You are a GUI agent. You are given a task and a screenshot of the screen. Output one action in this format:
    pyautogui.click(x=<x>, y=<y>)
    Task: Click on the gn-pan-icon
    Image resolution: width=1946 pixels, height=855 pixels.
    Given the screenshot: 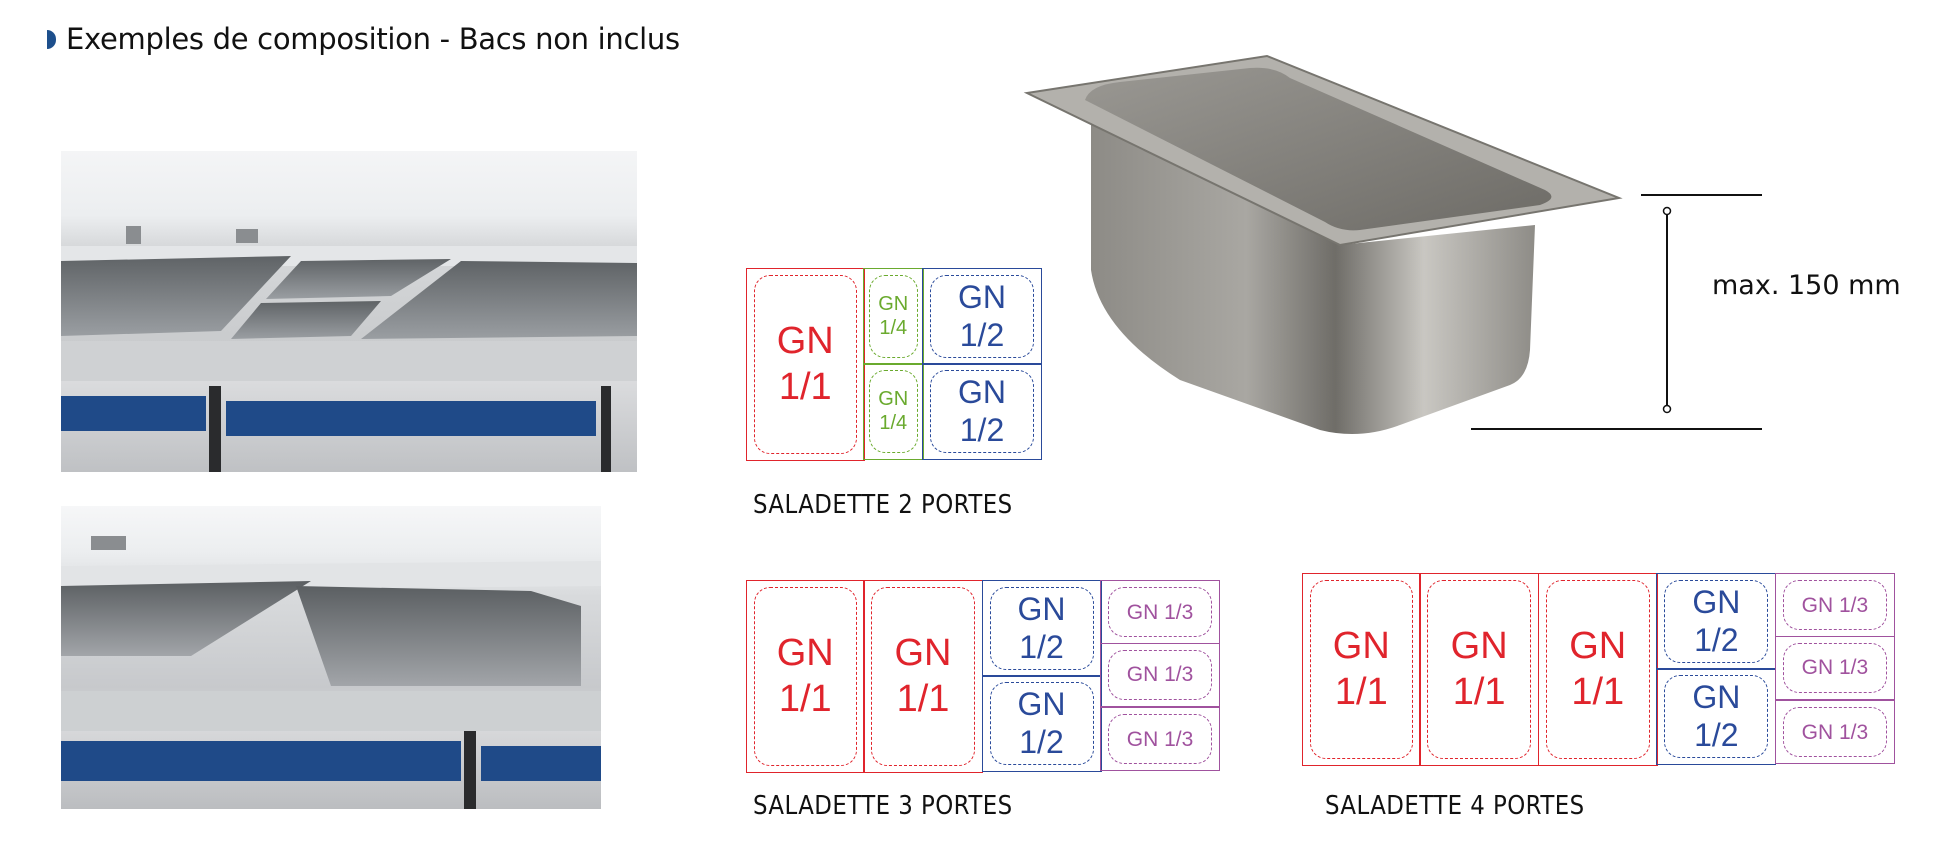 What is the action you would take?
    pyautogui.click(x=1323, y=244)
    